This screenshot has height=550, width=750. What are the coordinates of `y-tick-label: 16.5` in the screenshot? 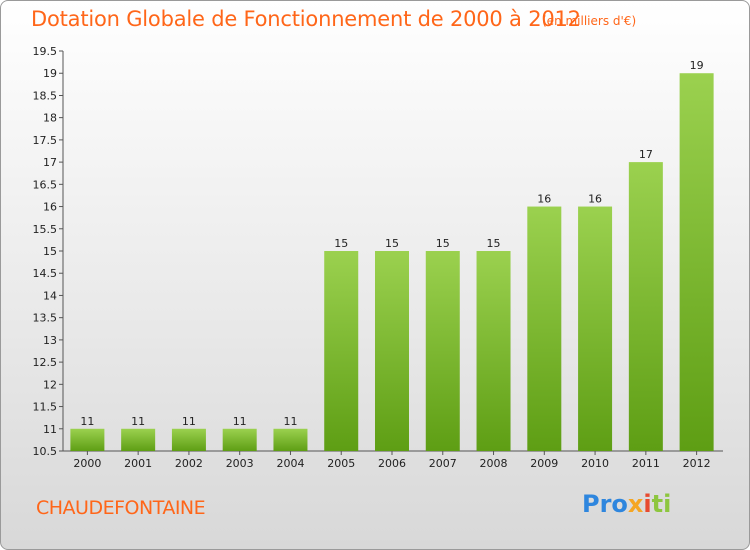 It's located at (45, 184).